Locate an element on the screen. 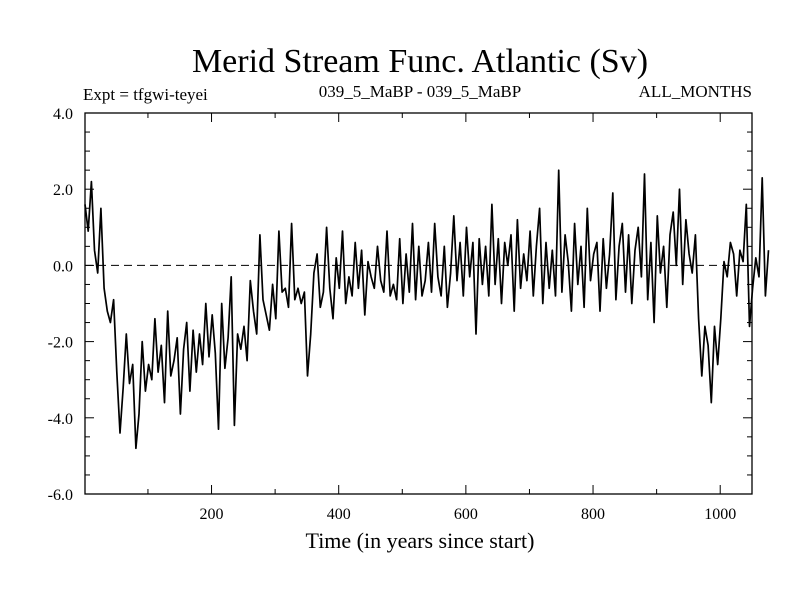 The height and width of the screenshot is (600, 800). y-tick-label: -4.0 is located at coordinates (60, 419).